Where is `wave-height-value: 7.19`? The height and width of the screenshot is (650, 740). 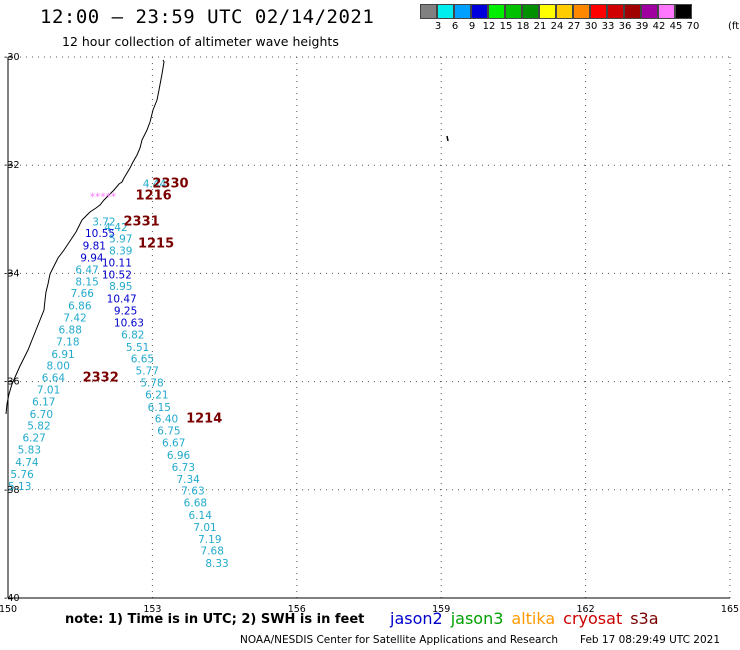
wave-height-value: 7.19 is located at coordinates (209, 540).